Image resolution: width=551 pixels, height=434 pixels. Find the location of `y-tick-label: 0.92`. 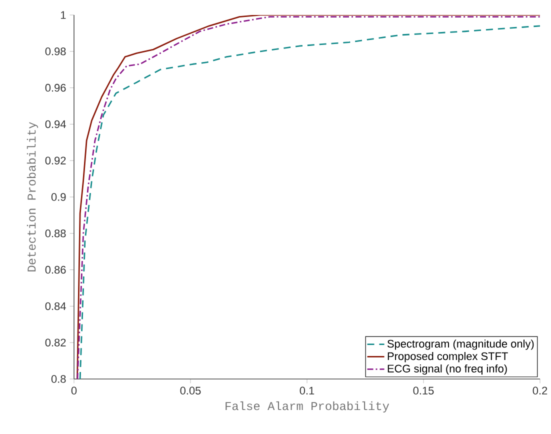

y-tick-label: 0.92 is located at coordinates (55, 160).